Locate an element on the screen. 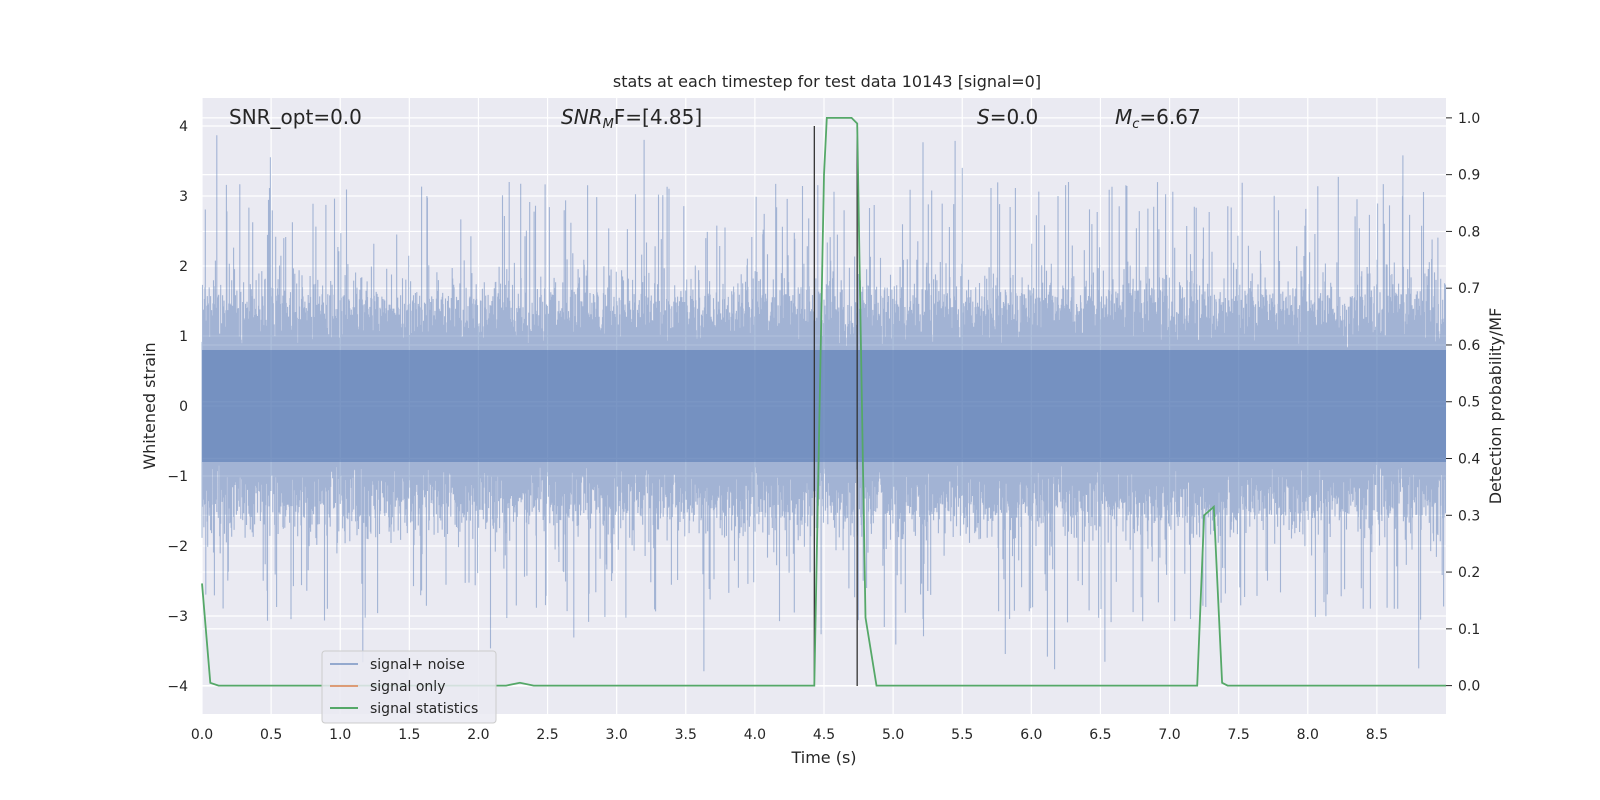  y-right-tick-label: 0.6 is located at coordinates (1469, 346).